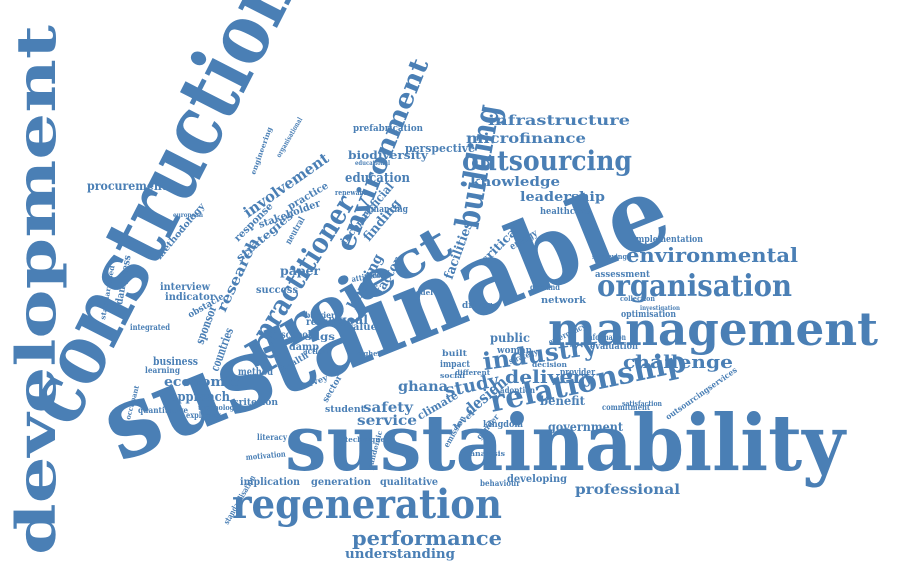  I want to click on word-technique: technique, so click(365, 439).